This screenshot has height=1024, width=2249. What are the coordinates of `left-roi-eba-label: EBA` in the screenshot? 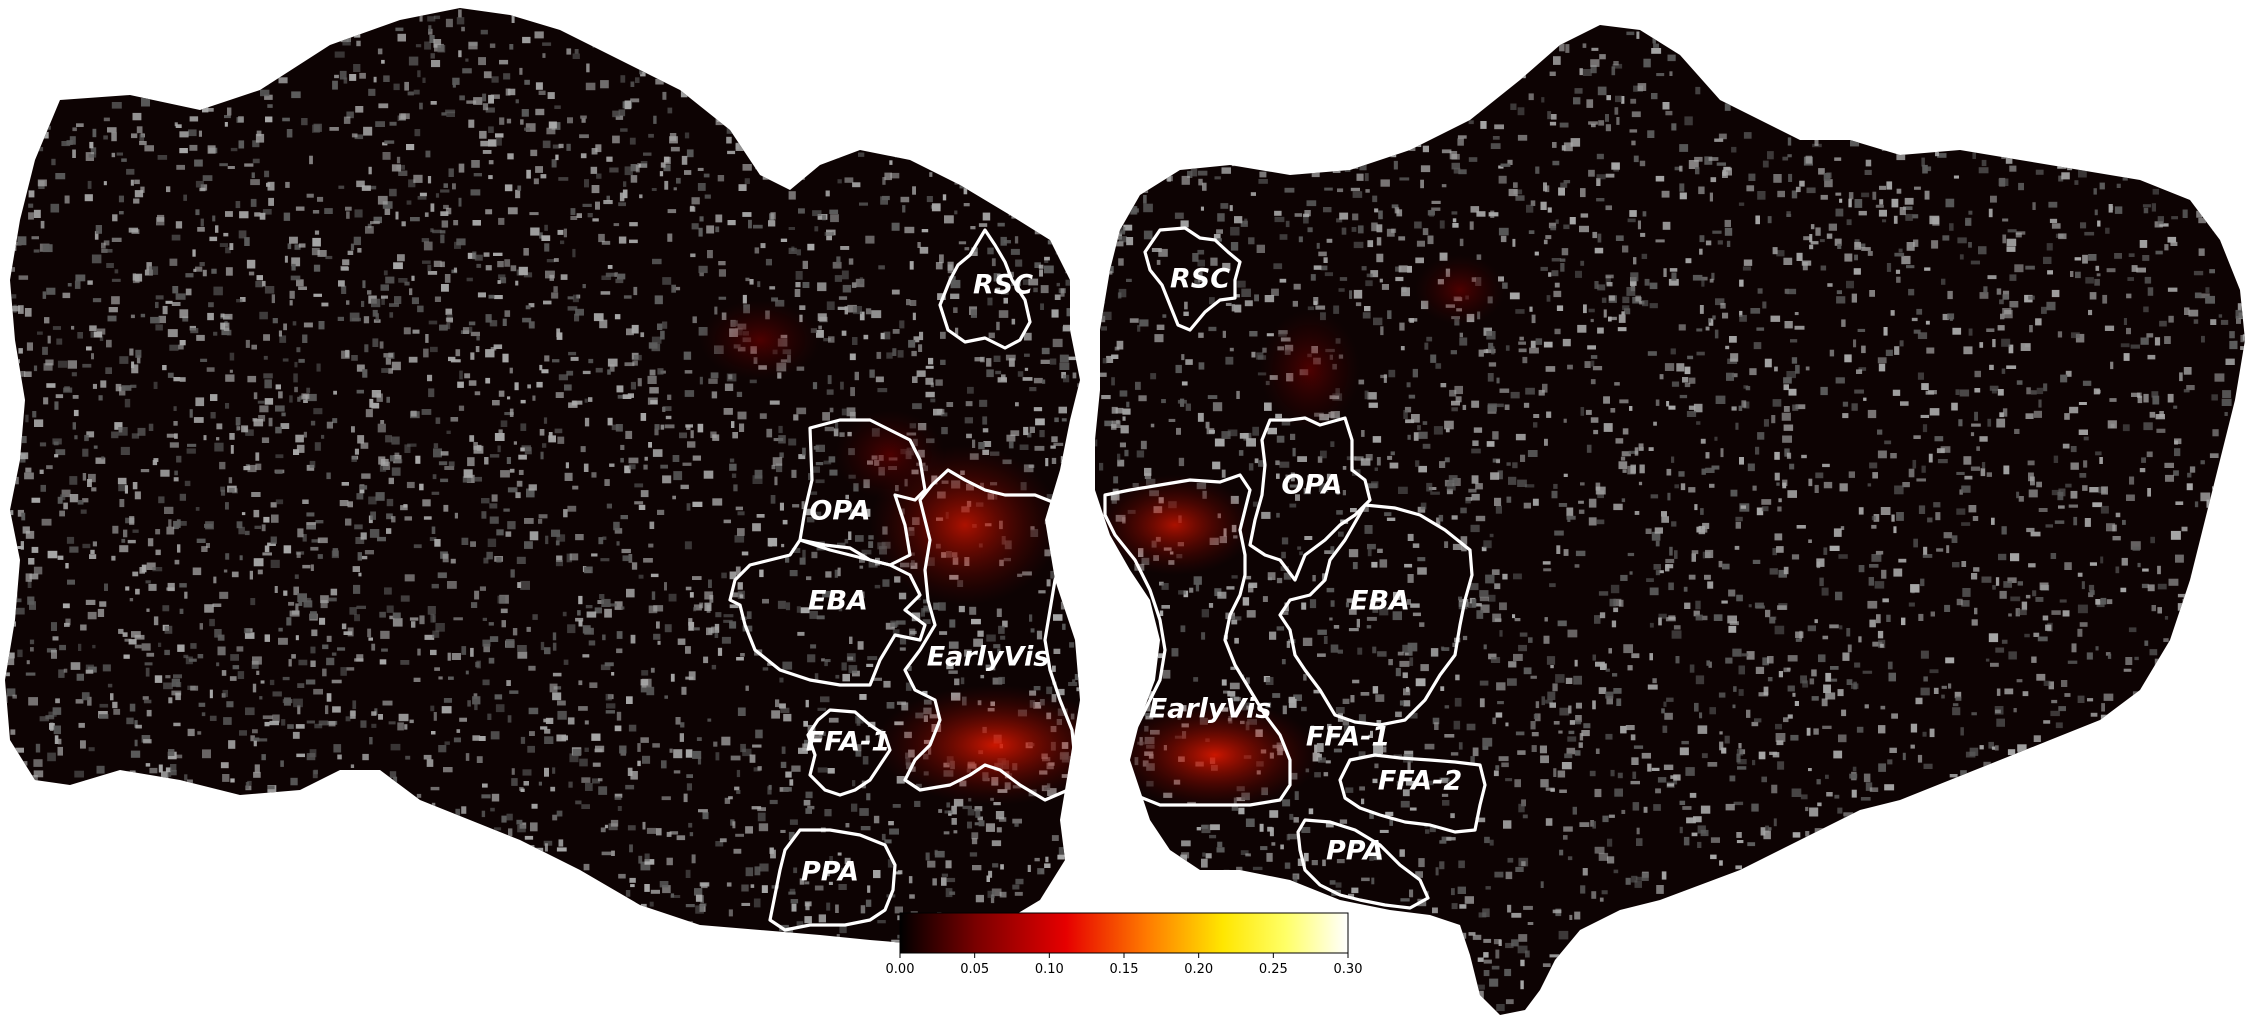 It's located at (838, 601).